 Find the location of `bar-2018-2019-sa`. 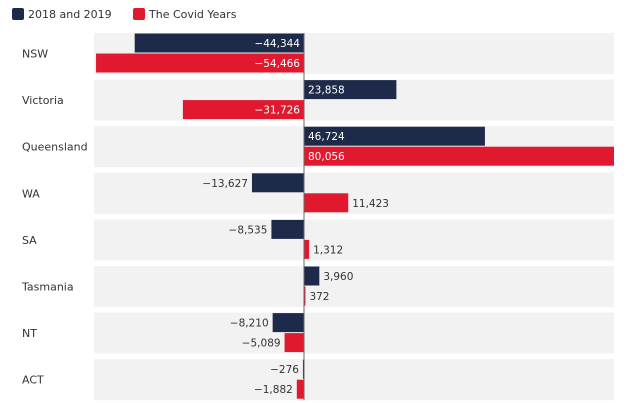

bar-2018-2019-sa is located at coordinates (287, 229).